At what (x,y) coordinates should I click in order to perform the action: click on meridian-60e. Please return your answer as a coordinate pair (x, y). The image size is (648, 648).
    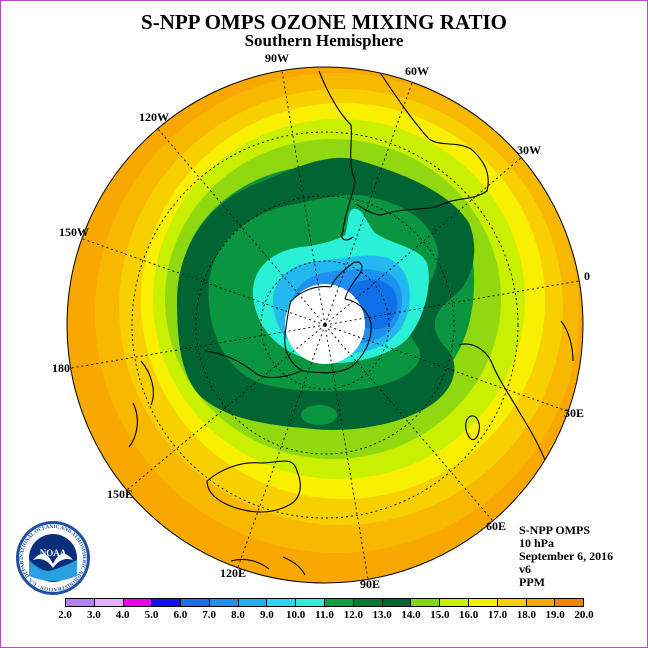
    Looking at the image, I should click on (409, 423).